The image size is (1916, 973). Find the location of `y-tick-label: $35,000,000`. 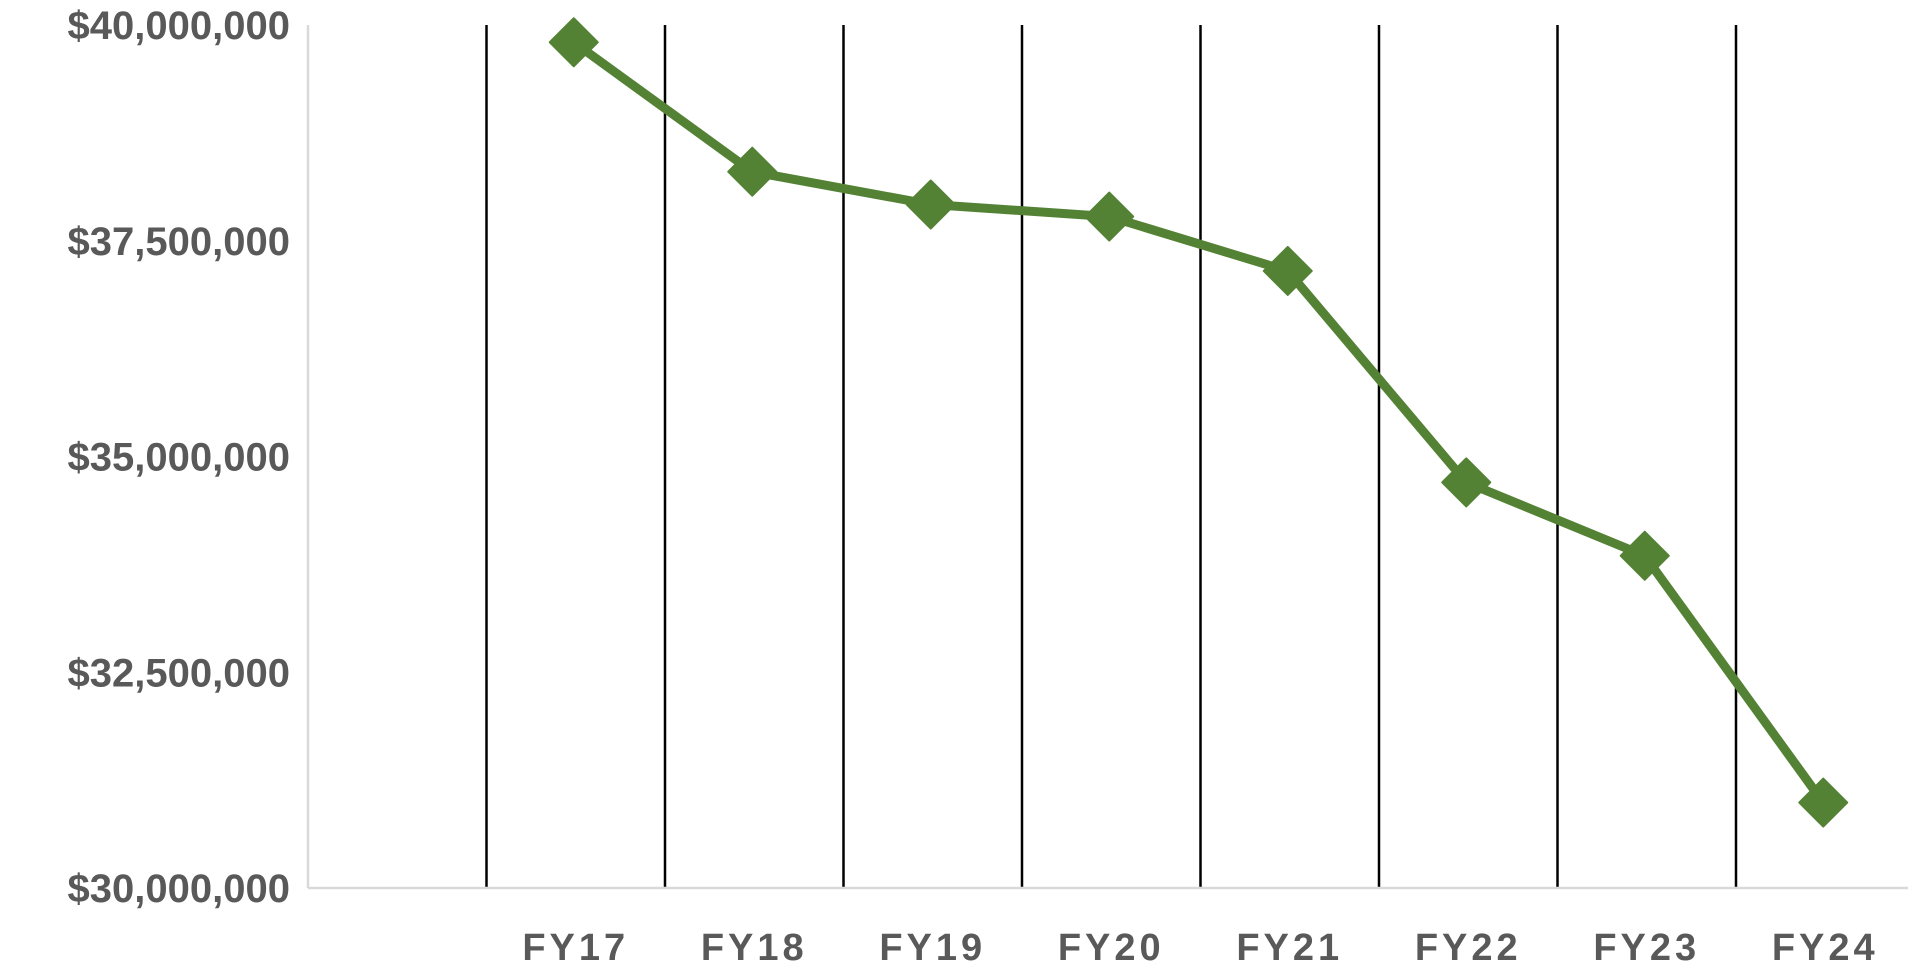

y-tick-label: $35,000,000 is located at coordinates (179, 458).